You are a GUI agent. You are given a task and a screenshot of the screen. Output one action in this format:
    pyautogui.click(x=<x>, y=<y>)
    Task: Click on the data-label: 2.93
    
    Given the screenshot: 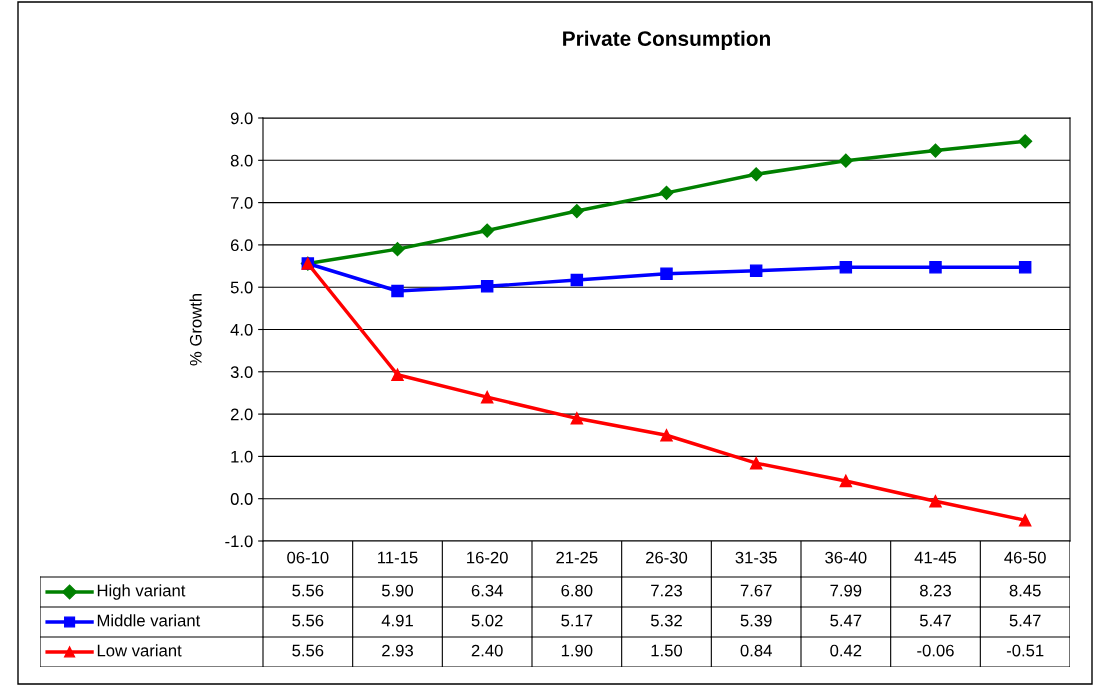 What is the action you would take?
    pyautogui.click(x=397, y=650)
    